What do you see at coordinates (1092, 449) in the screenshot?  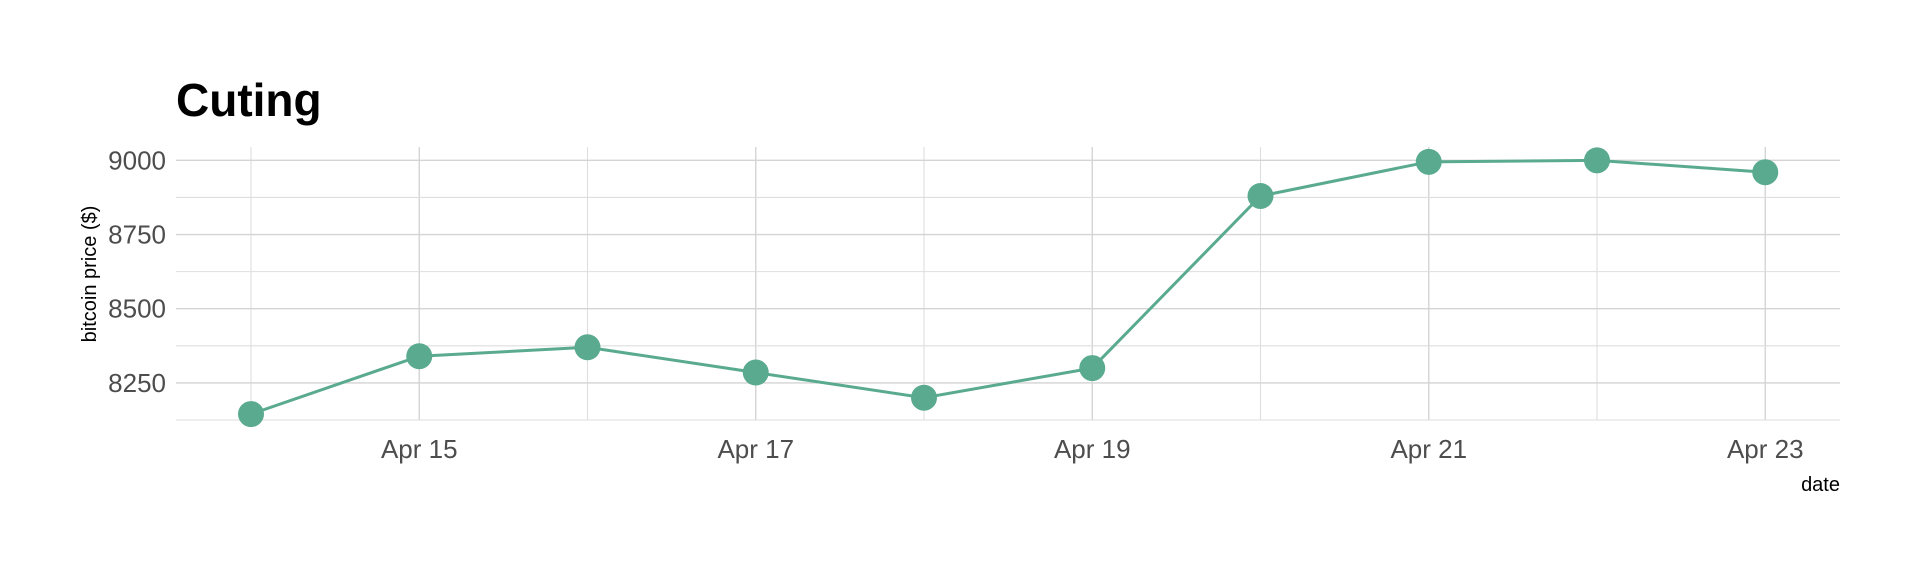 I see `x-tick-label: Apr 19` at bounding box center [1092, 449].